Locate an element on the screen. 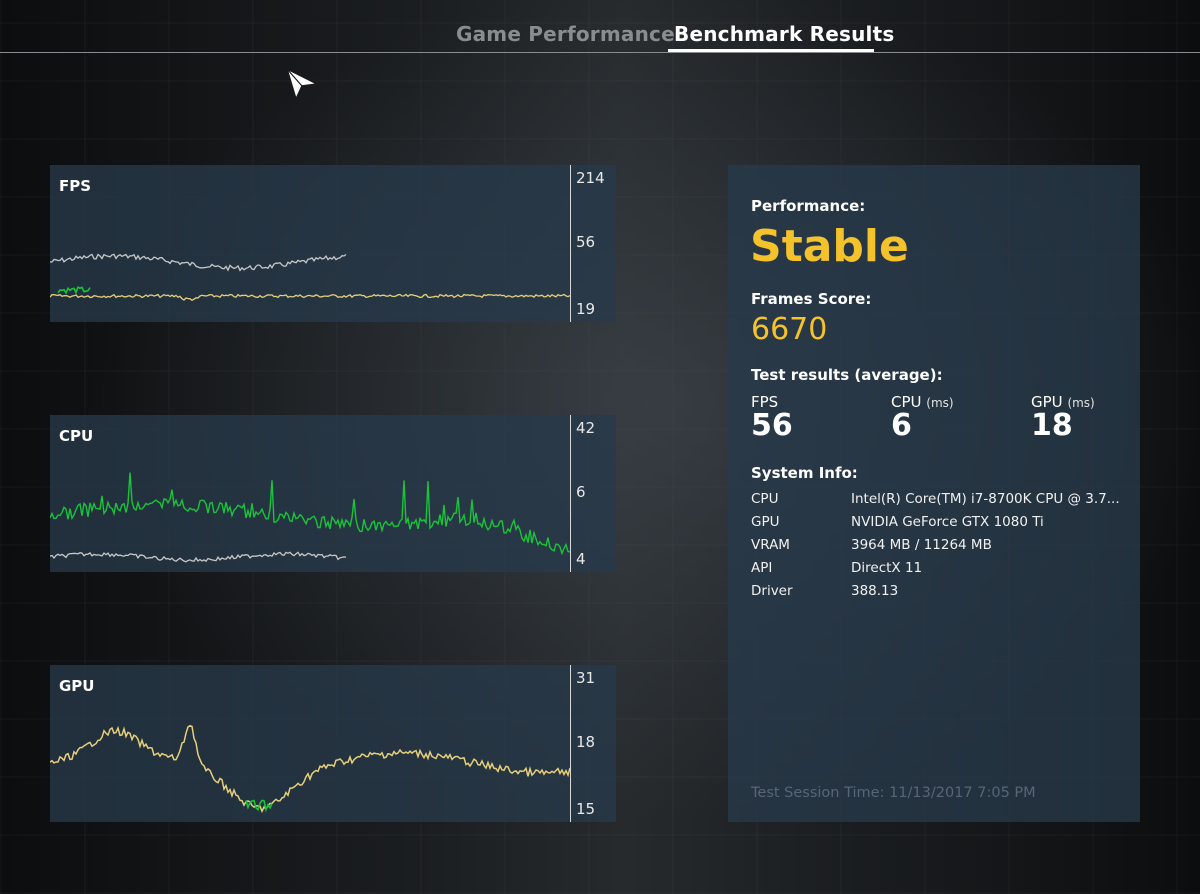 The width and height of the screenshot is (1200, 894). stat-cpu-heading: CPU (ms) is located at coordinates (922, 402).